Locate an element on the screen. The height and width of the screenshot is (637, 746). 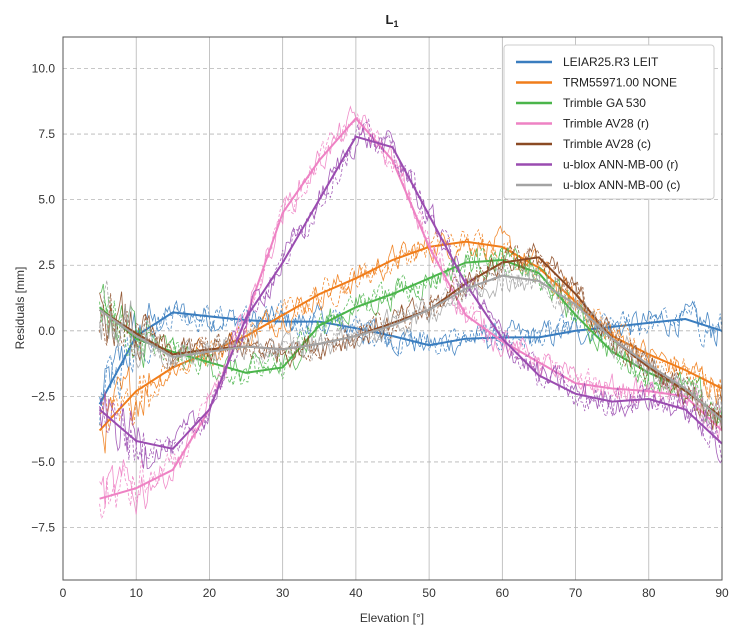
x-axis-ticks: 0 10 20 30 40 50 60 70 80 90 is located at coordinates (394, 593).